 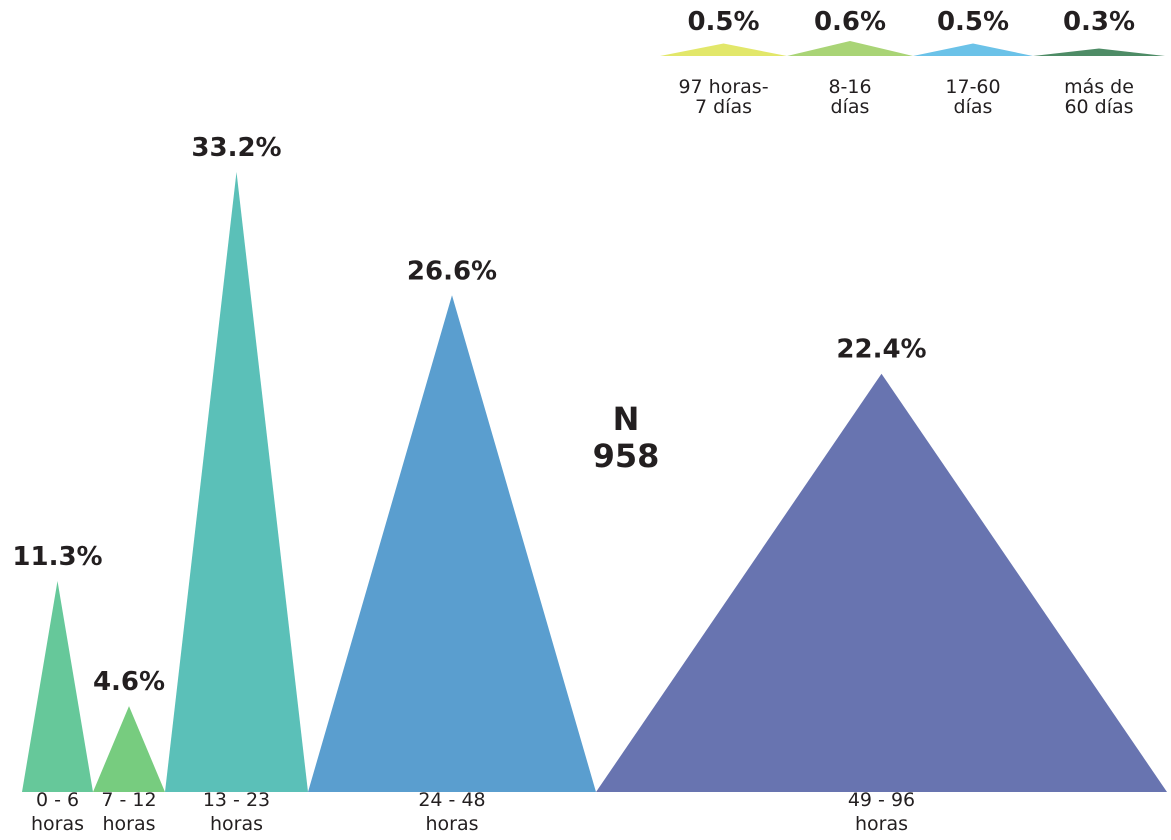 I want to click on category-label-0-6-horas-line2: horas, so click(x=57, y=824).